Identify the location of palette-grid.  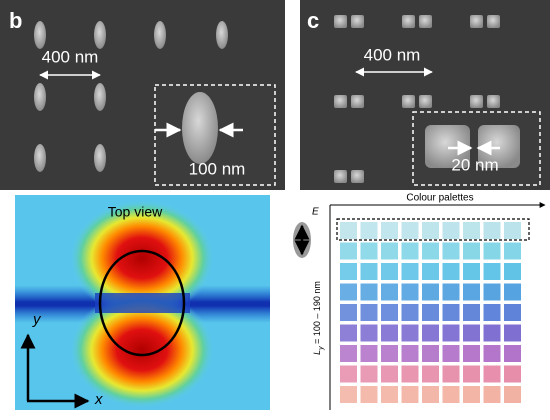
(430, 312).